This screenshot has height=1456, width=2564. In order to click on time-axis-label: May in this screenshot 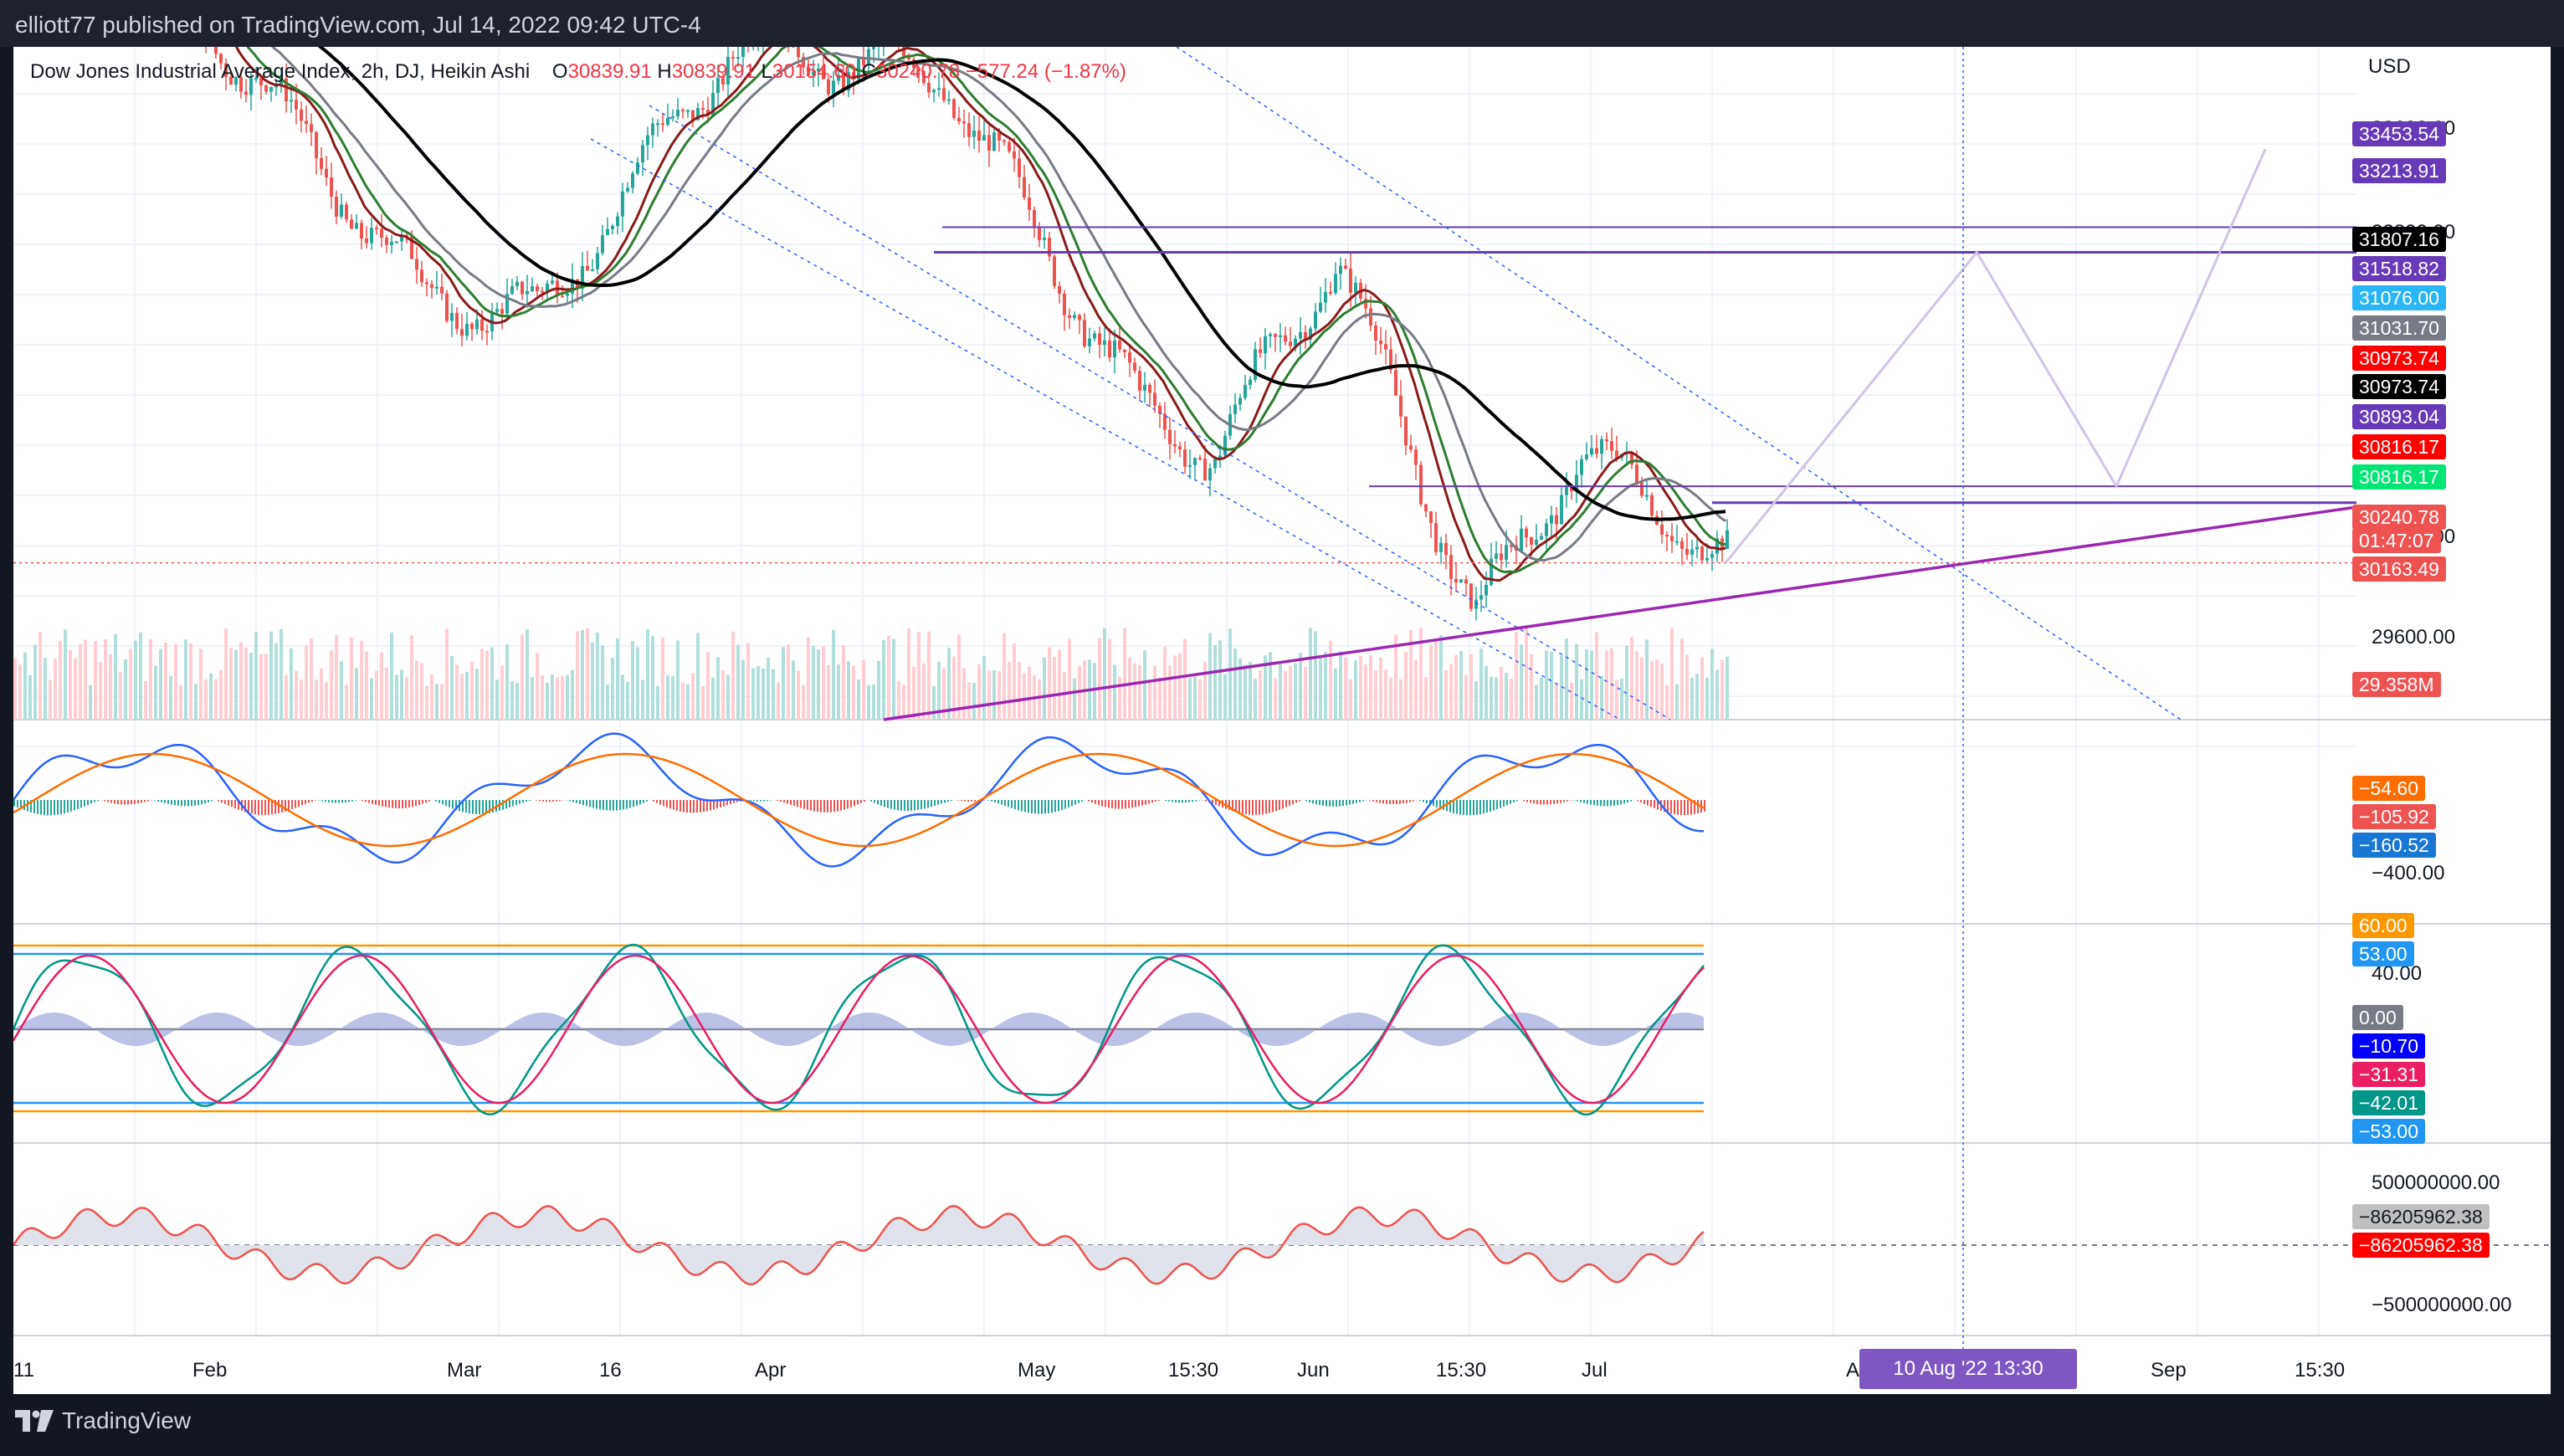, I will do `click(1037, 1370)`.